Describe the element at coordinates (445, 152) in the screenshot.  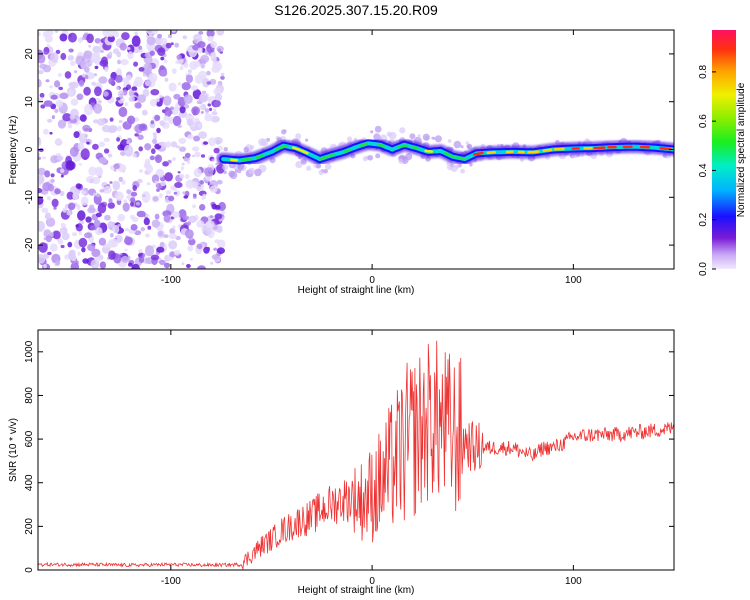
I see `signal-ridge` at that location.